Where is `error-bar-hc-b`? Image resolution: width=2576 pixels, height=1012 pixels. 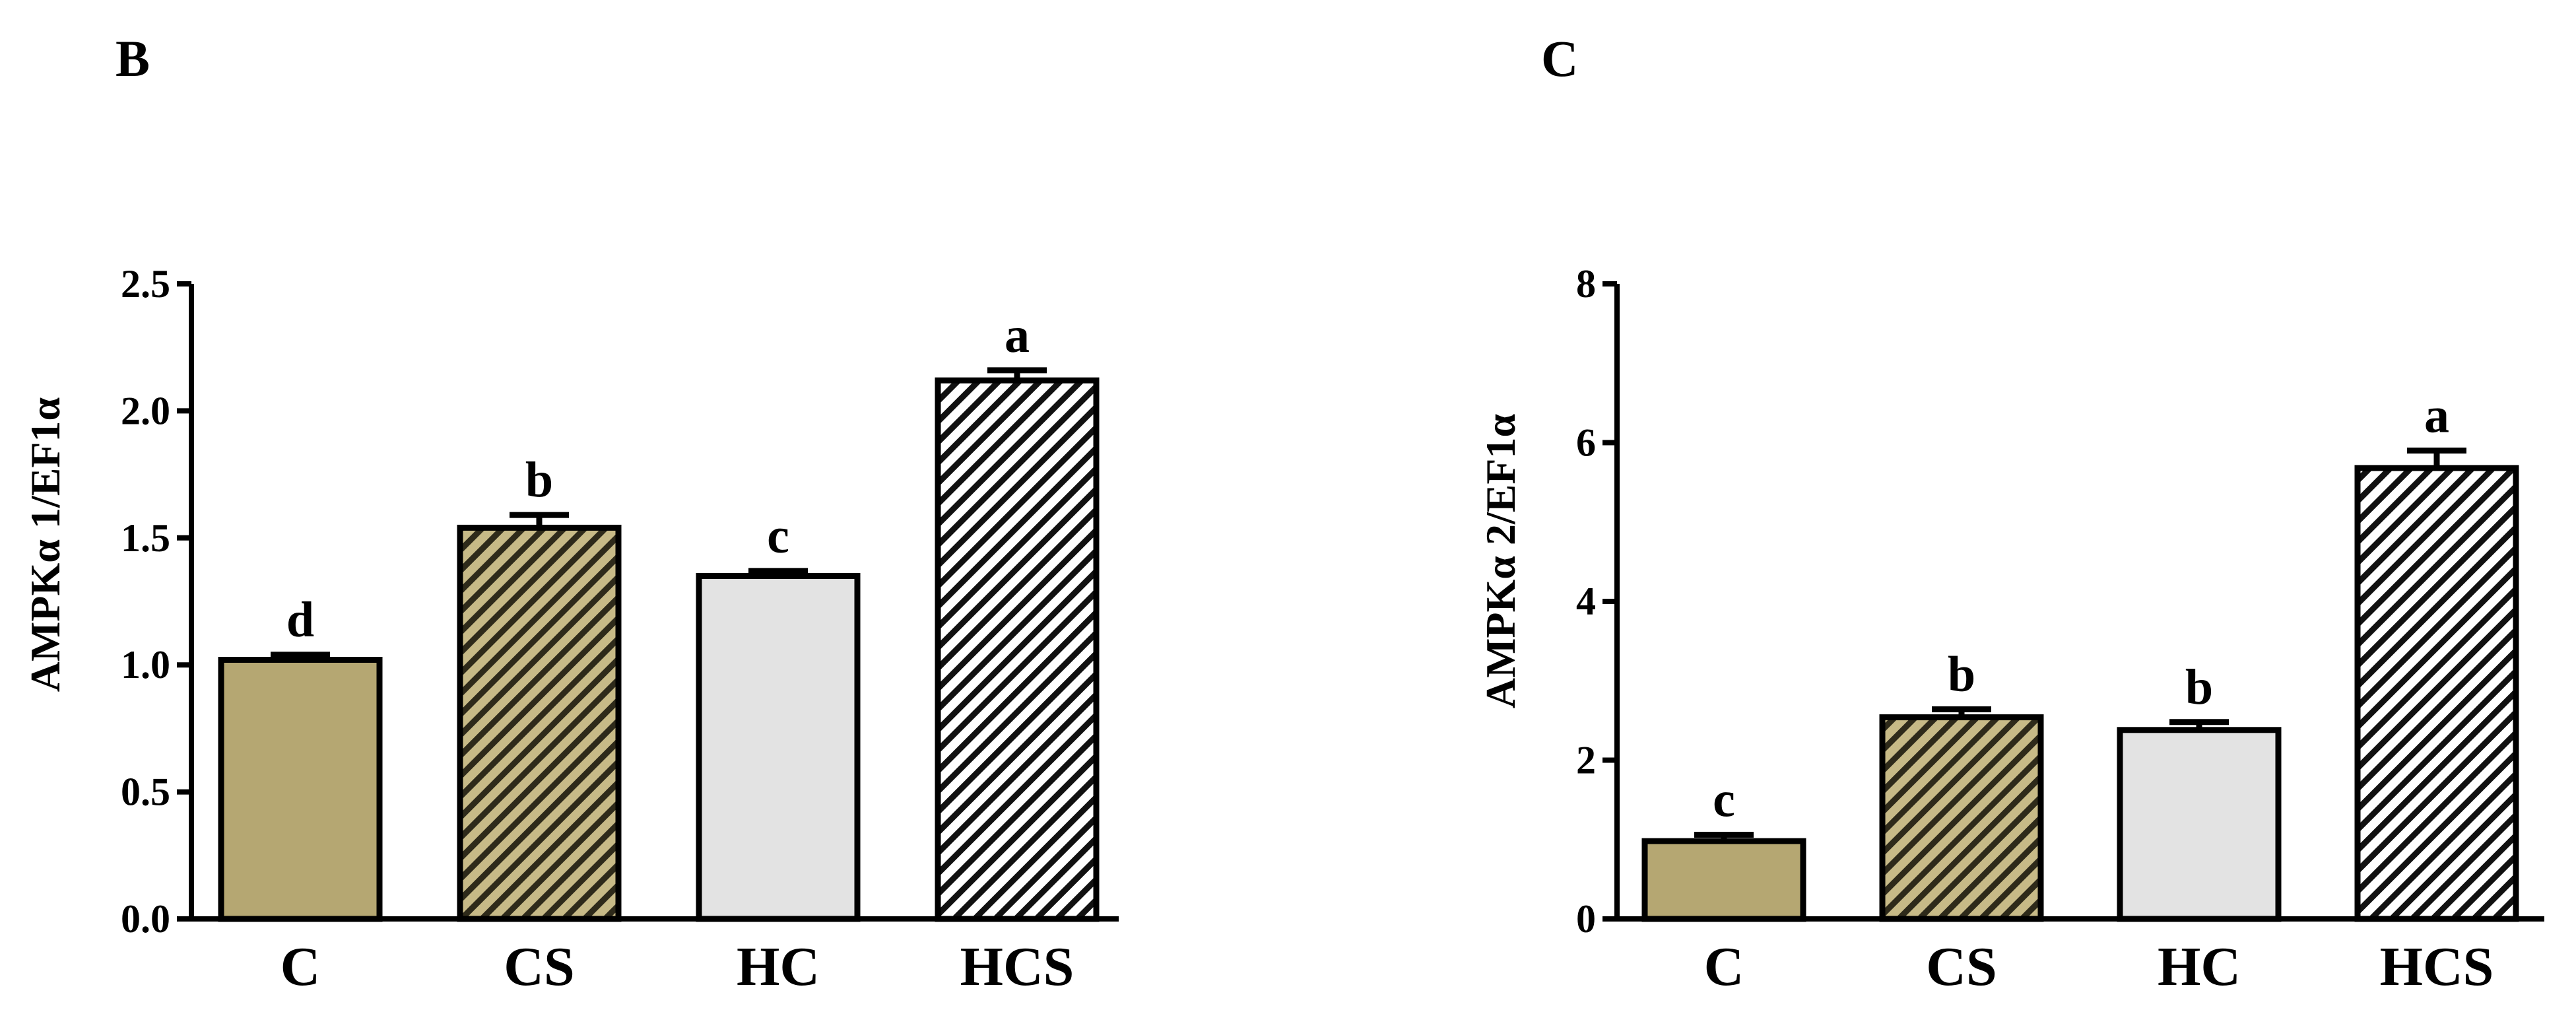 error-bar-hc-b is located at coordinates (778, 572).